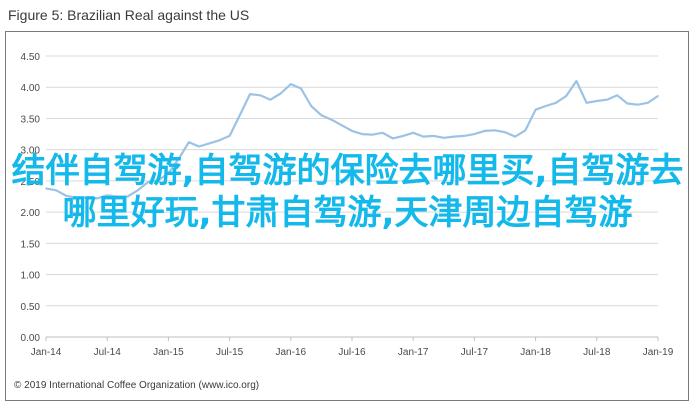  What do you see at coordinates (230, 352) in the screenshot?
I see `x-tick-label: Jul-15` at bounding box center [230, 352].